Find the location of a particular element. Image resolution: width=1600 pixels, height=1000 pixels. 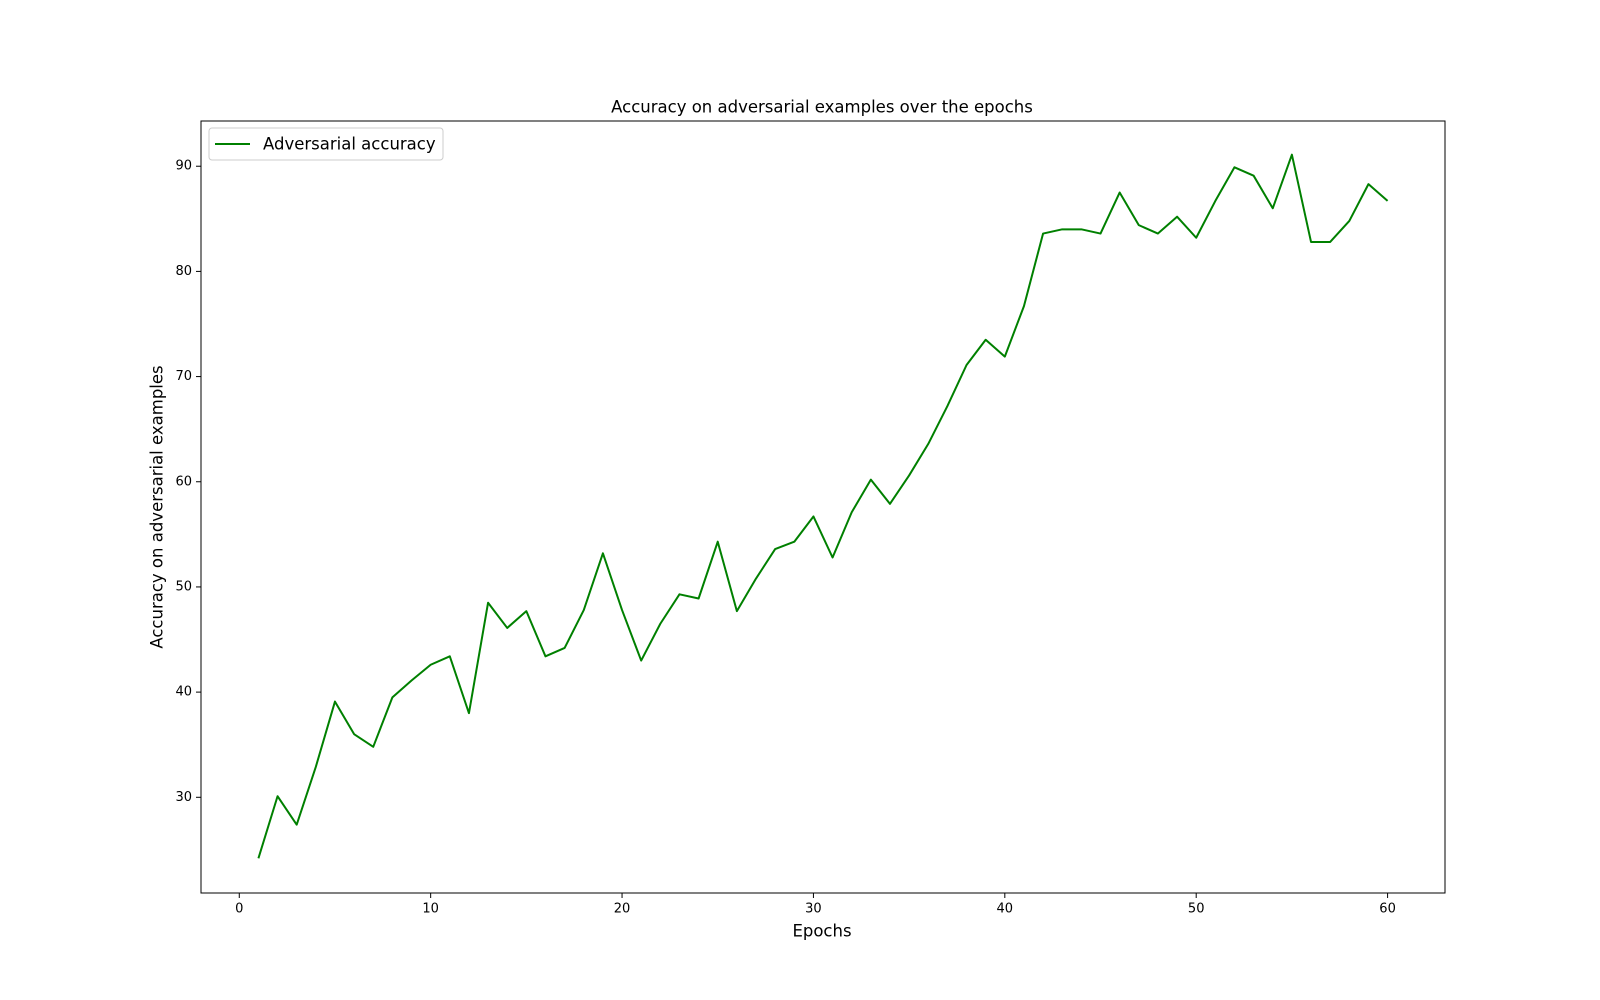

legend-label: Adversarial accuracy is located at coordinates (349, 144).